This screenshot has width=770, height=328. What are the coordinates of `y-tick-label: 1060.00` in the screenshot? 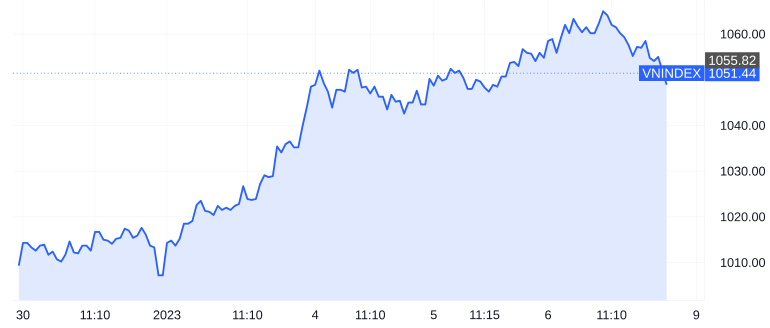 It's located at (743, 33).